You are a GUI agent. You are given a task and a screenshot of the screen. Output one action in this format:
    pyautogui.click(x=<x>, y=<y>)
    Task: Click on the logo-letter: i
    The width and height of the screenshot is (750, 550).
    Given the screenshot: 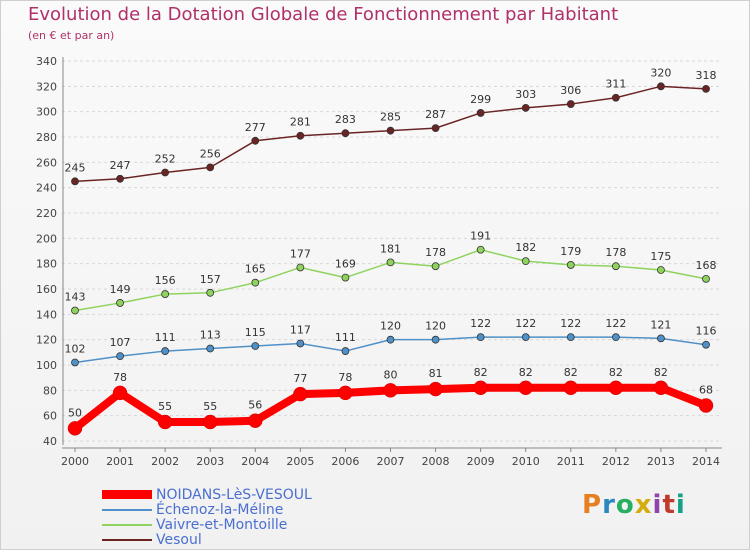 What is the action you would take?
    pyautogui.click(x=680, y=505)
    